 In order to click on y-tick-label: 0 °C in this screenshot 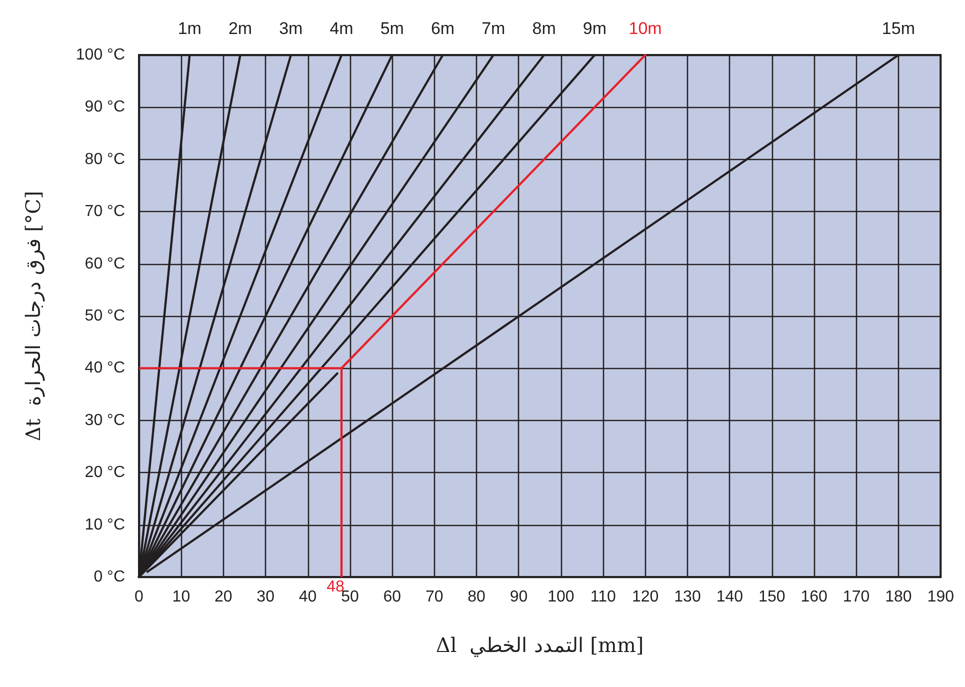, I will do `click(109, 577)`.